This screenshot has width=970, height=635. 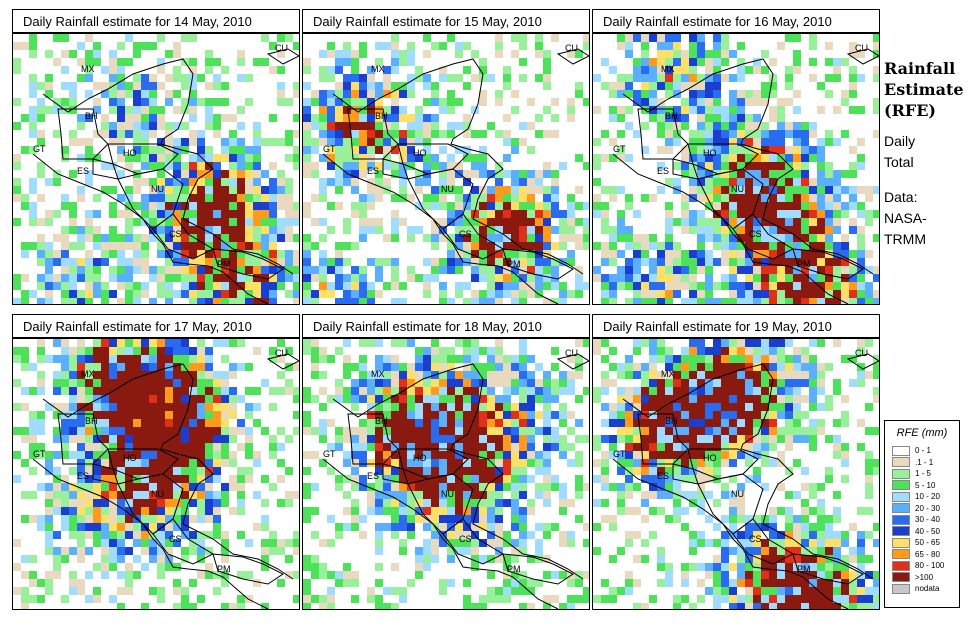 What do you see at coordinates (755, 539) in the screenshot?
I see `country-label-cs: CS` at bounding box center [755, 539].